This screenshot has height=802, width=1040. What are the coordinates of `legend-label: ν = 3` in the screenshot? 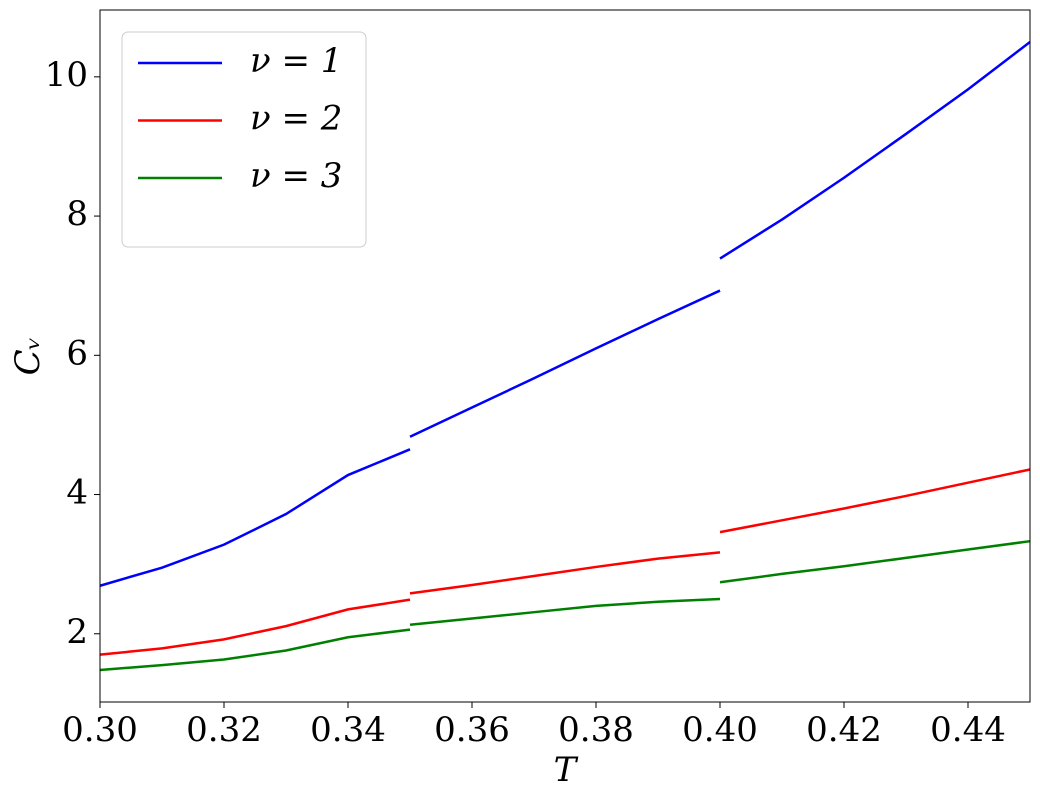 It's located at (296, 176).